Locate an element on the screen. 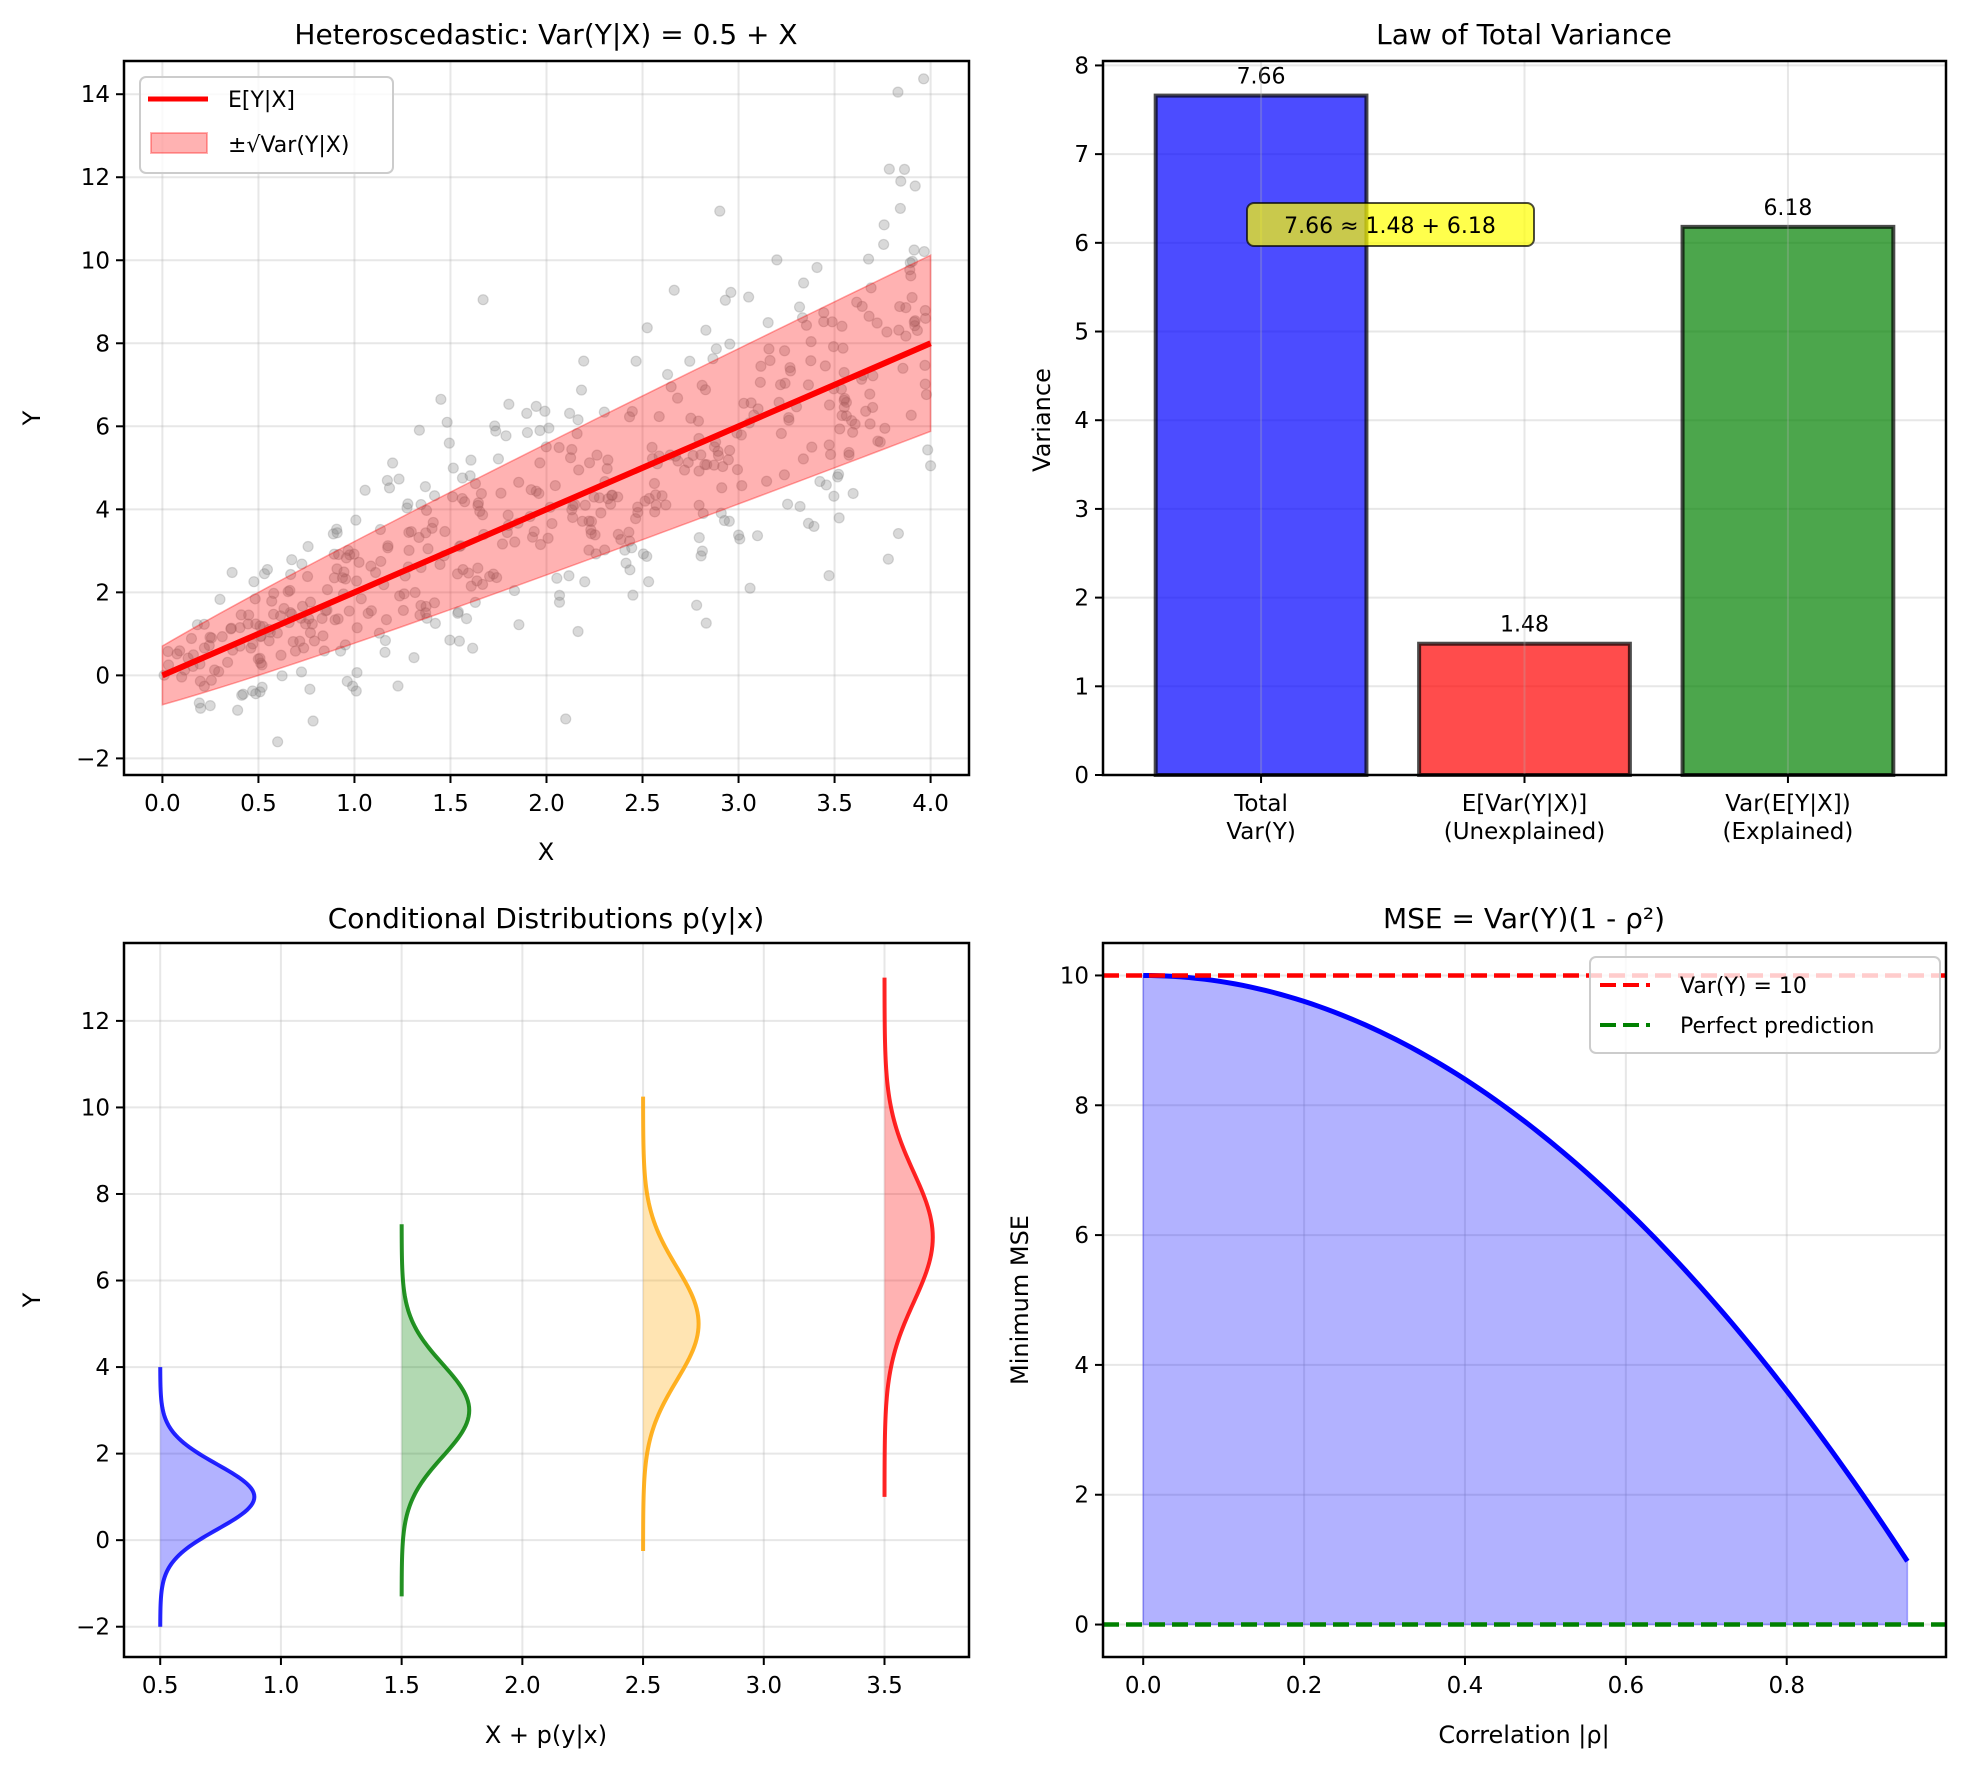 The image size is (1967, 1767). x-tick-label: 3.0 is located at coordinates (763, 1686).